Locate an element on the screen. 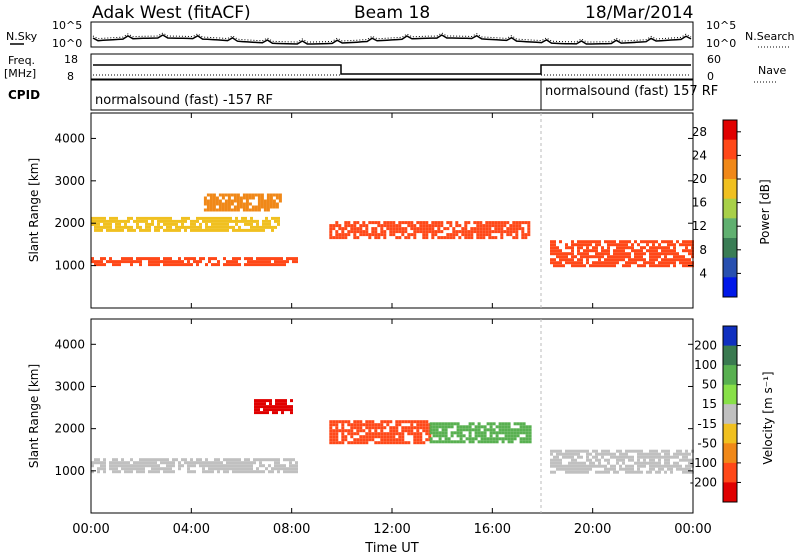  x-tick-label: 12:00 is located at coordinates (391, 529).